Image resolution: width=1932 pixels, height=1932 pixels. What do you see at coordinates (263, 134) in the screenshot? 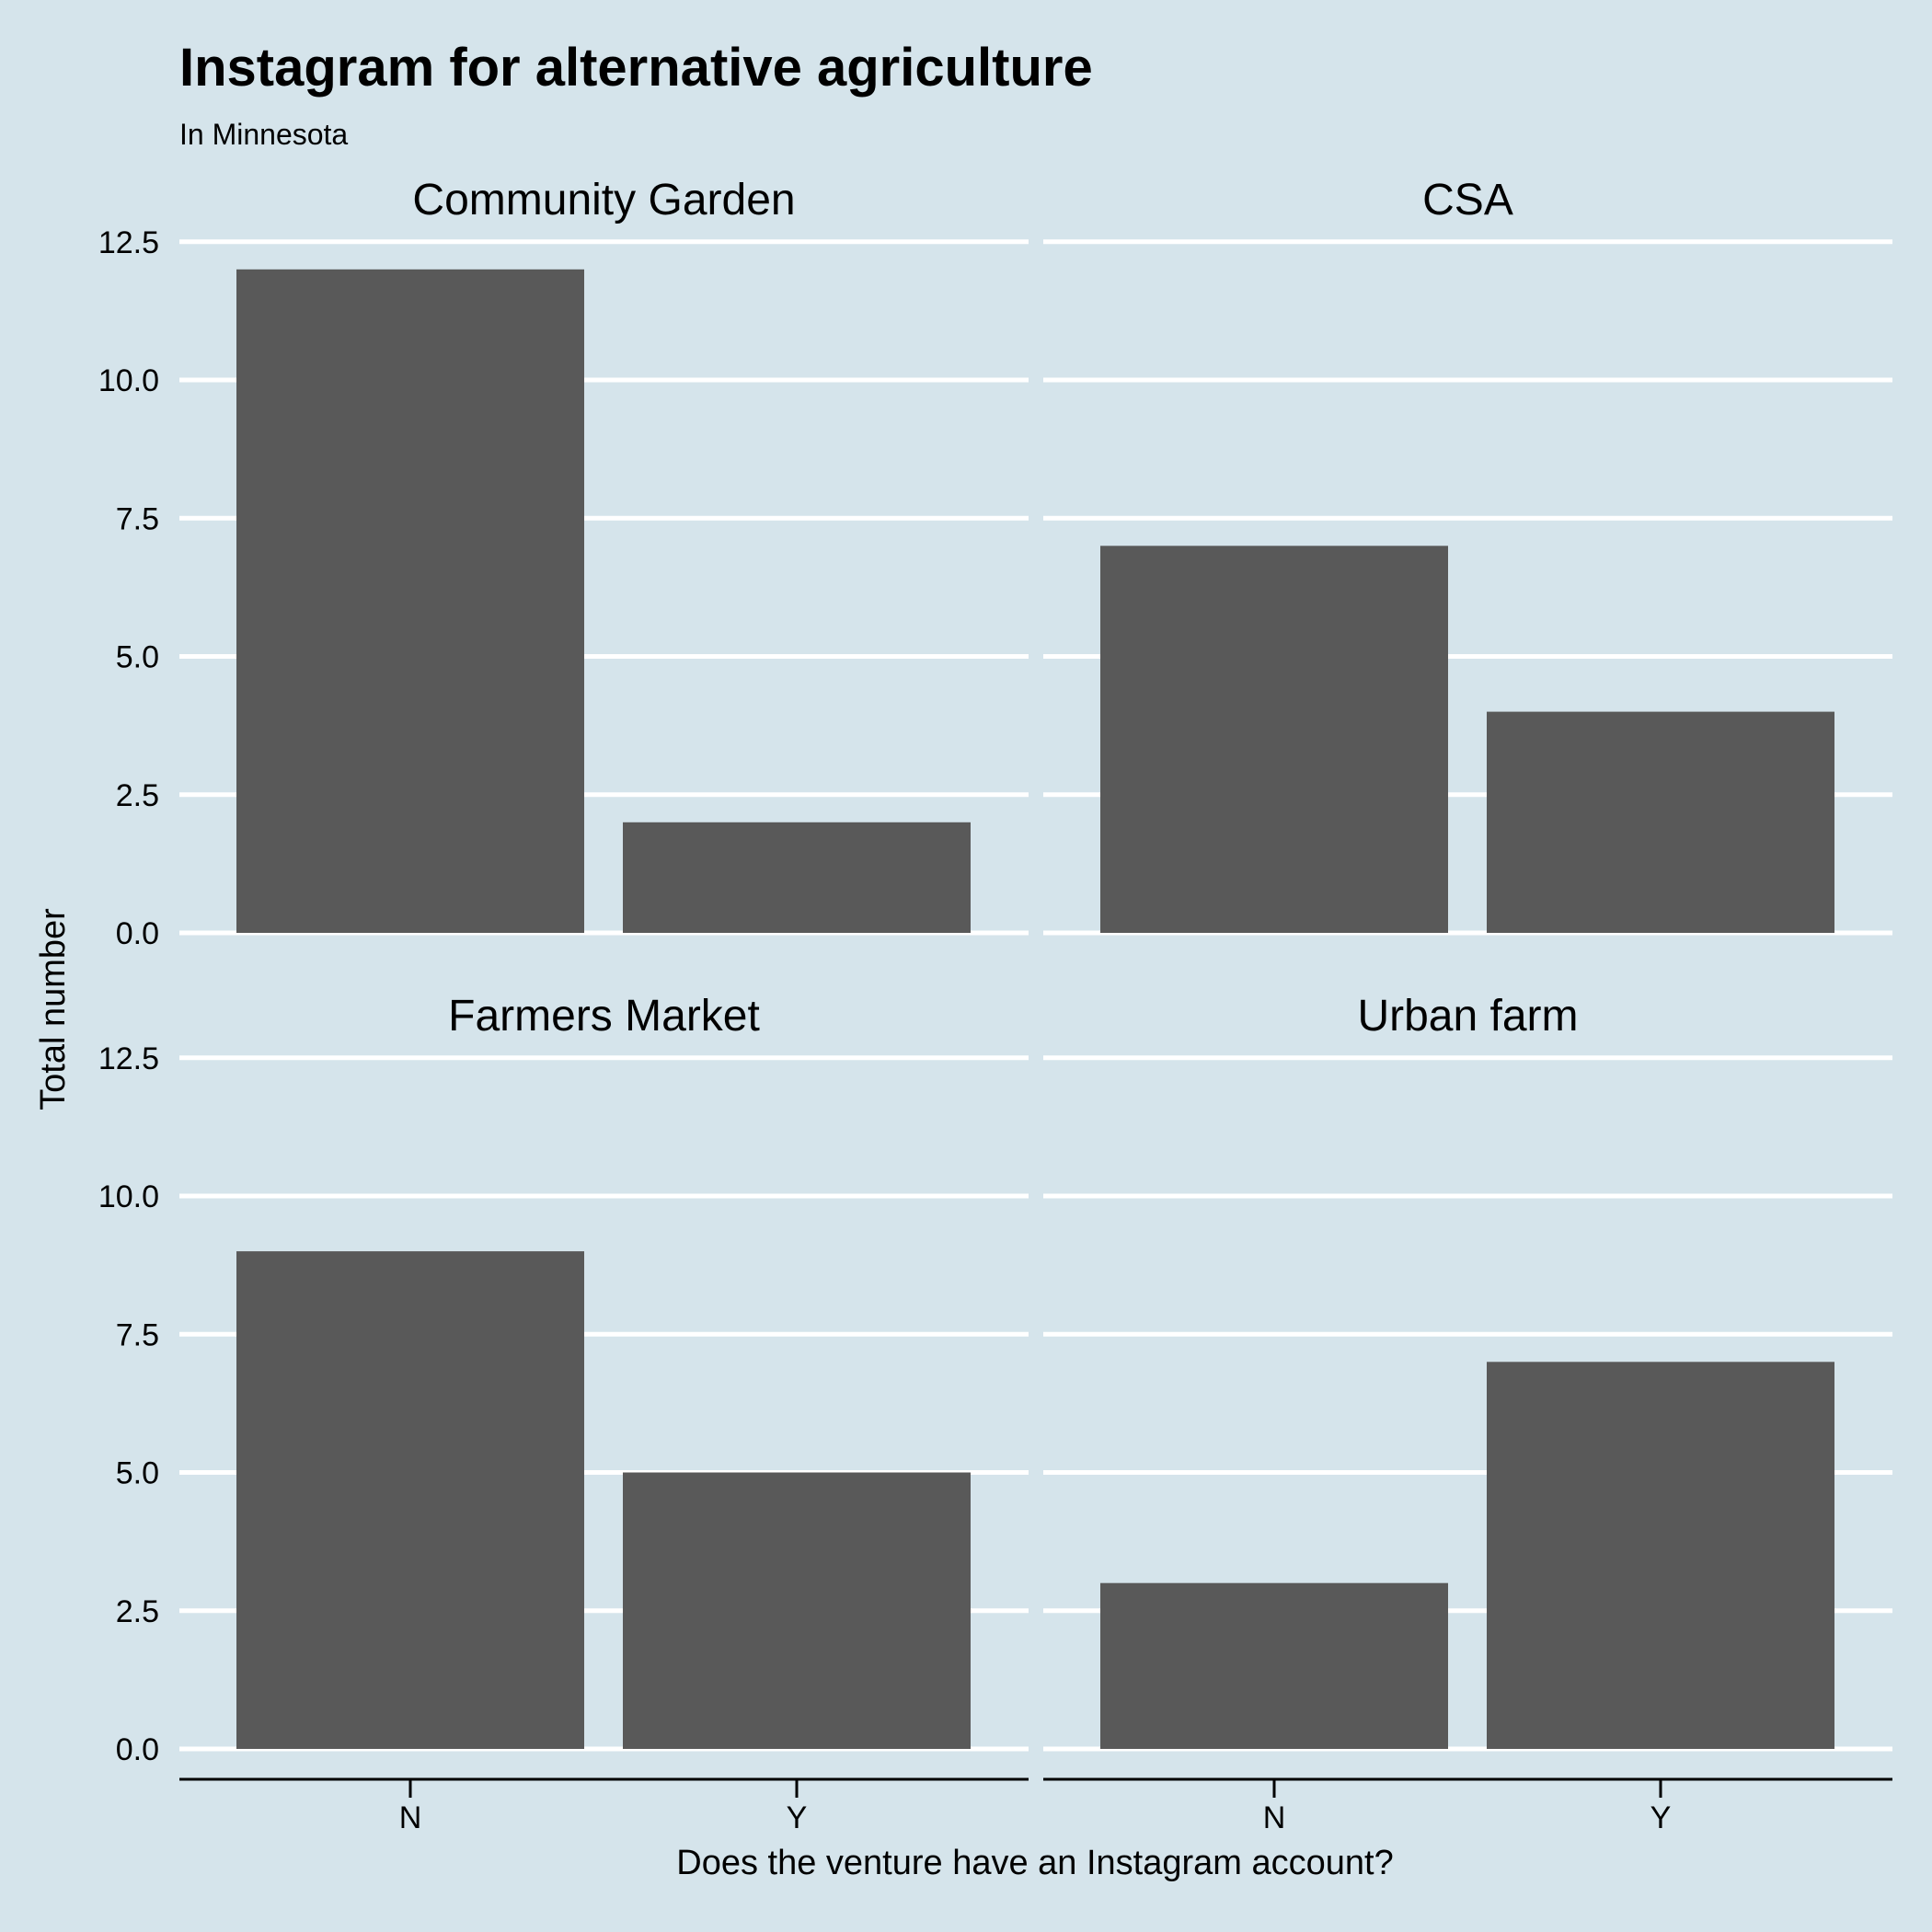
I see `chart-subtitle: In Minnesota` at bounding box center [263, 134].